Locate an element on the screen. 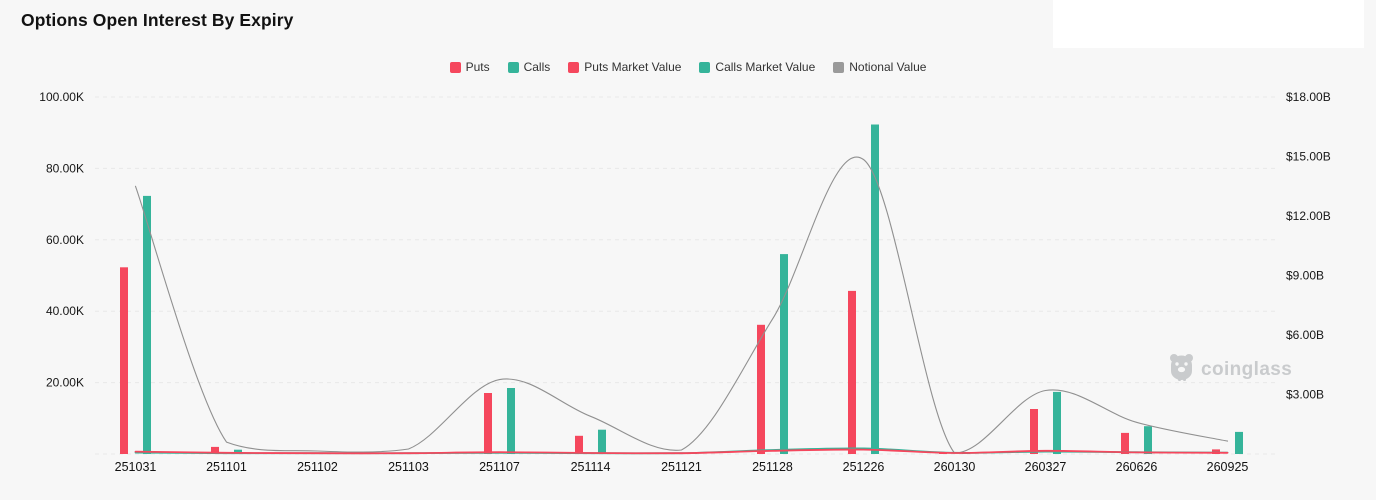  legend-item-calls-market-value: Calls Market Value is located at coordinates (757, 67).